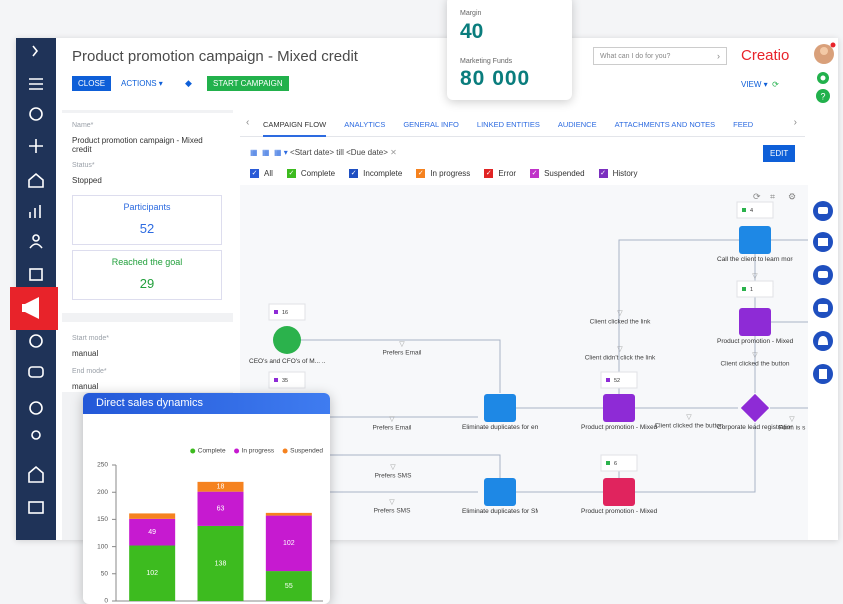 The height and width of the screenshot is (604, 843). What do you see at coordinates (258, 451) in the screenshot?
I see `legend-label: In progress` at bounding box center [258, 451].